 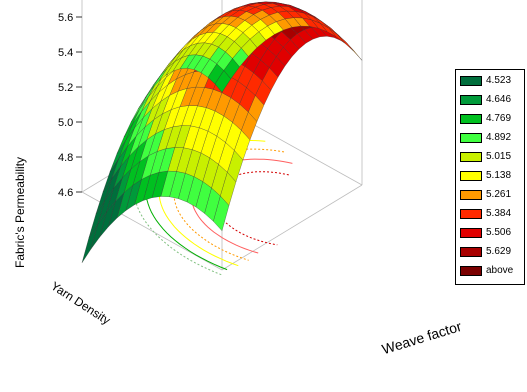 I want to click on box-edge, so click(x=292, y=227).